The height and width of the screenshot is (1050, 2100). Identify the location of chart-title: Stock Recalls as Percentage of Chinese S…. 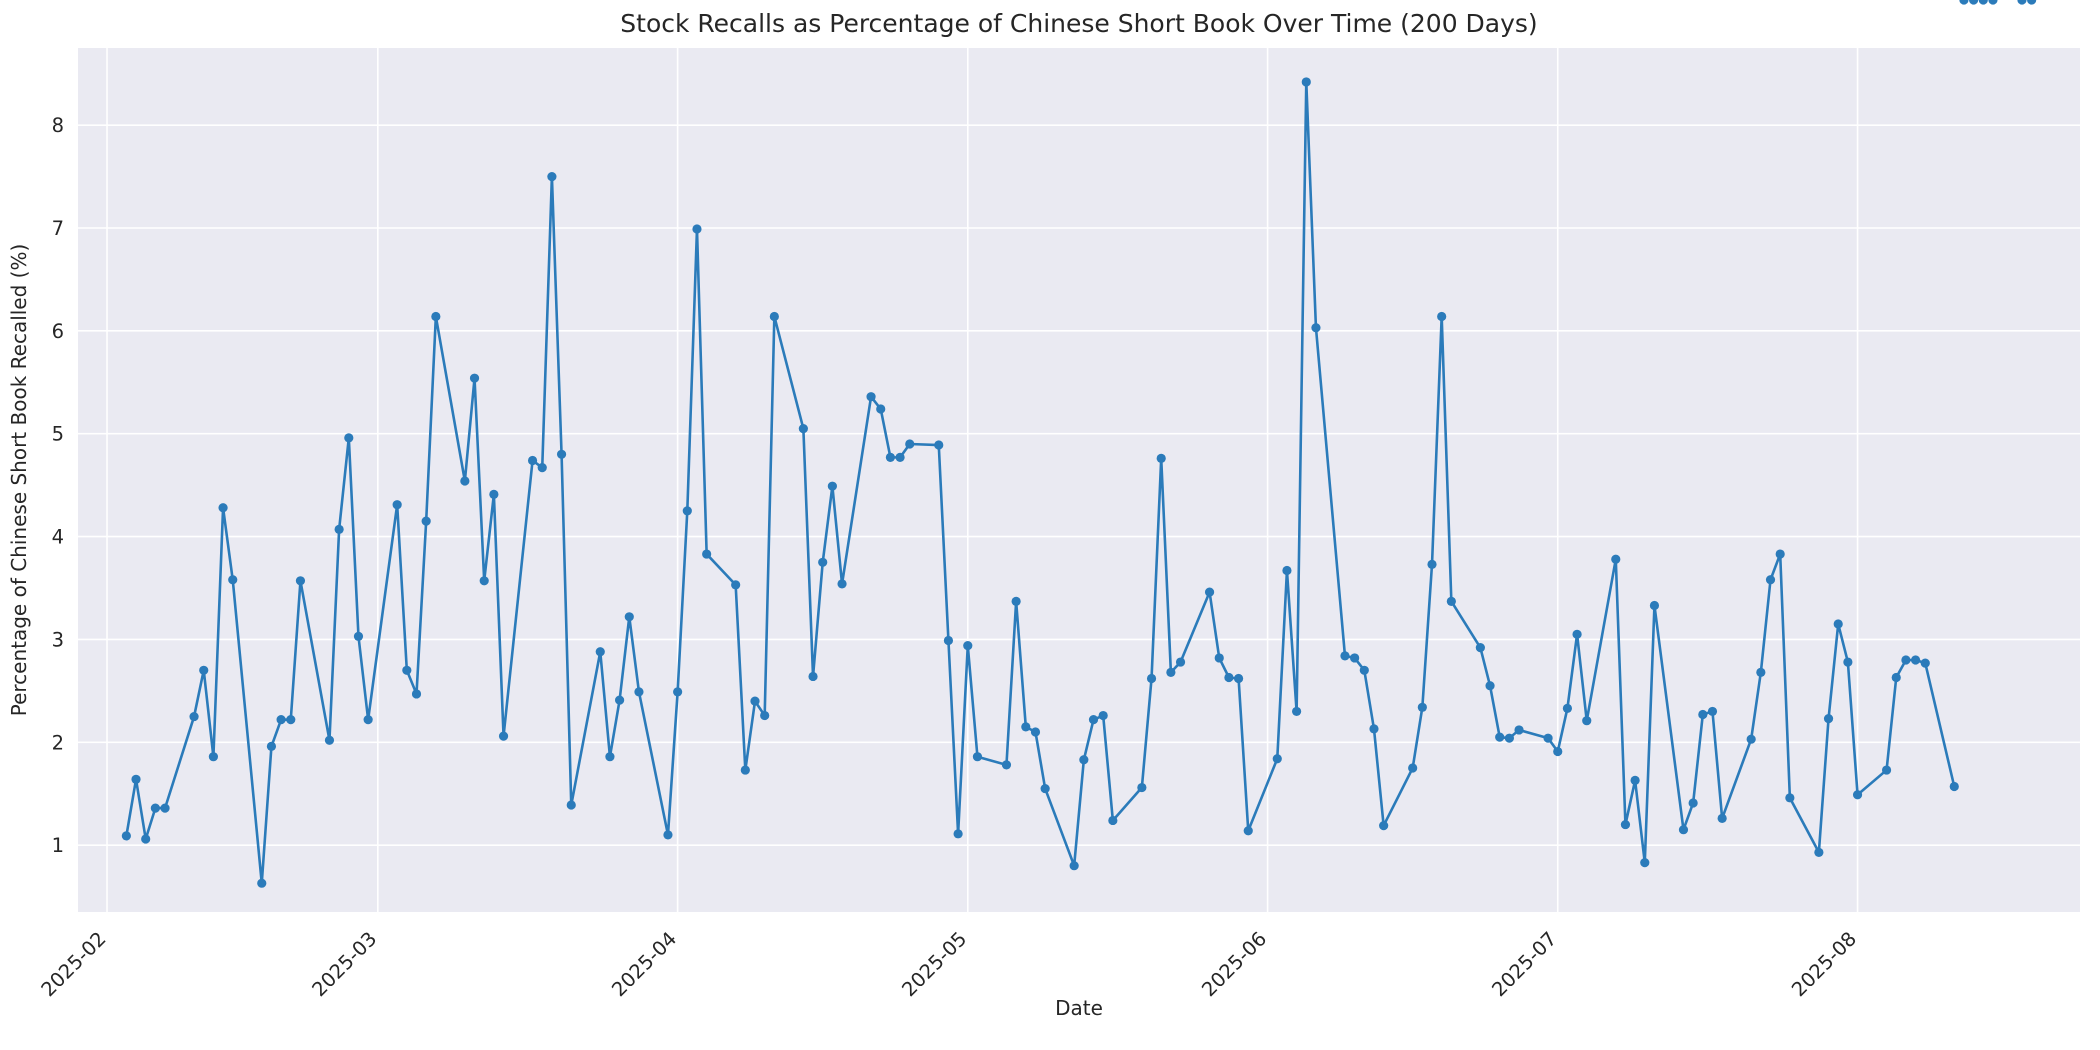
(1078, 23).